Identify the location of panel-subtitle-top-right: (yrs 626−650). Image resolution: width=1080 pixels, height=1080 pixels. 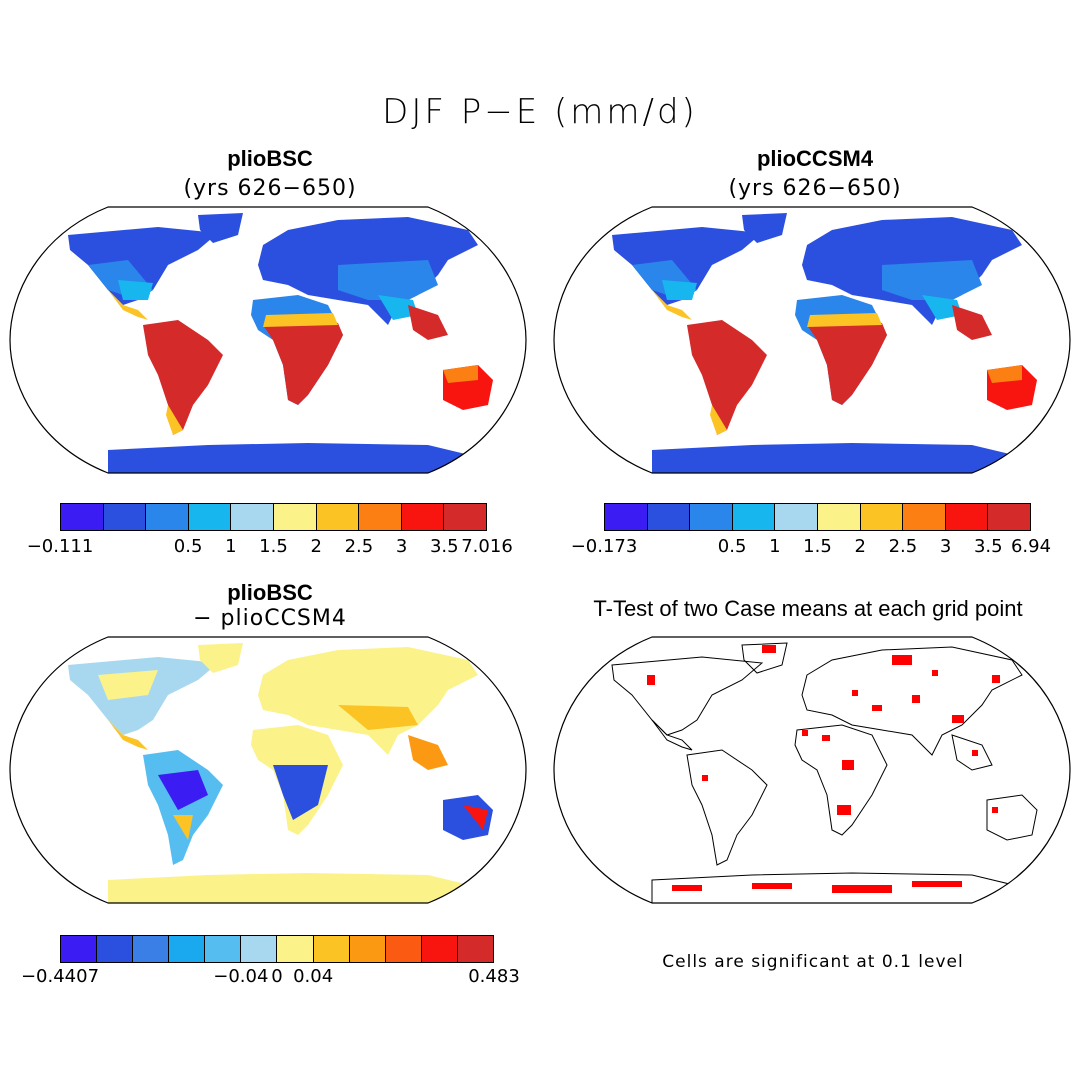
(815, 188).